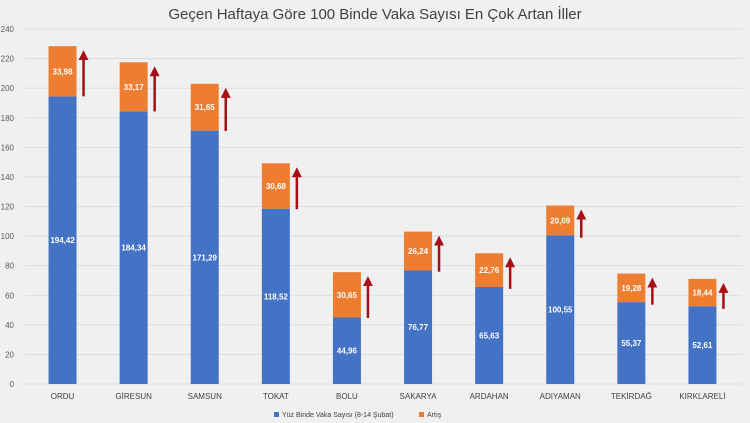 Image resolution: width=750 pixels, height=423 pixels. What do you see at coordinates (434, 415) in the screenshot?
I see `legend-label-increase: Artış` at bounding box center [434, 415].